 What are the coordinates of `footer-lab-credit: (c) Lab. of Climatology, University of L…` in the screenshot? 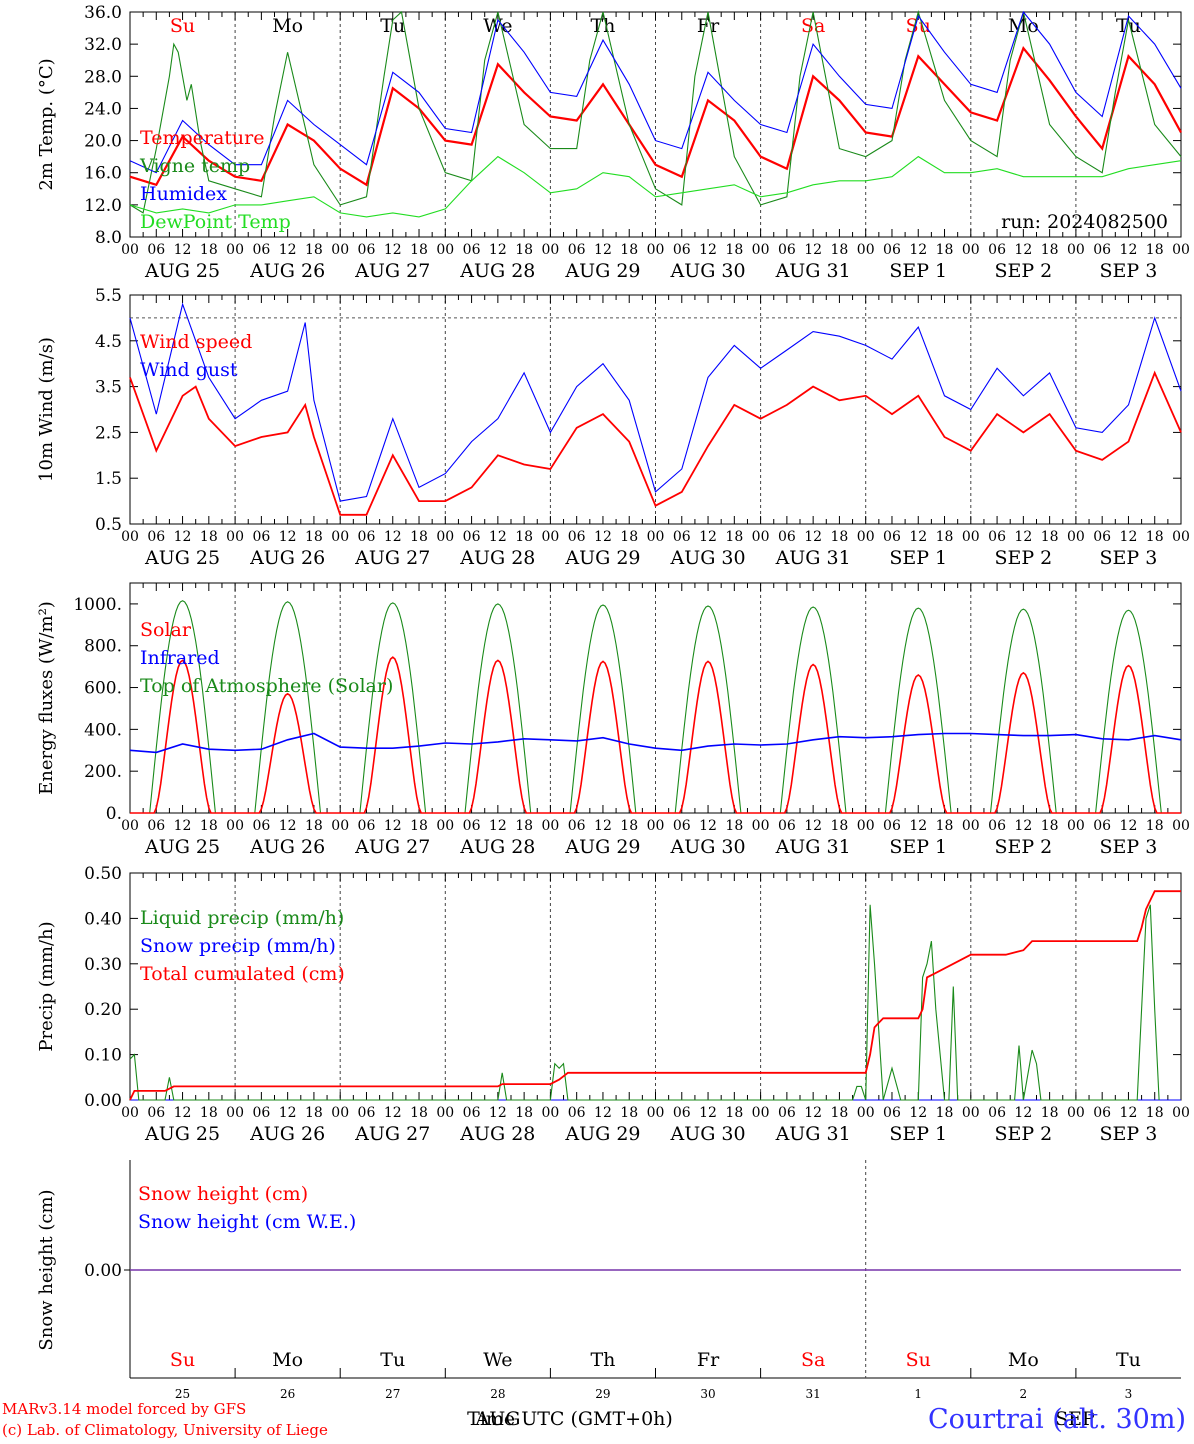 It's located at (165, 1430).